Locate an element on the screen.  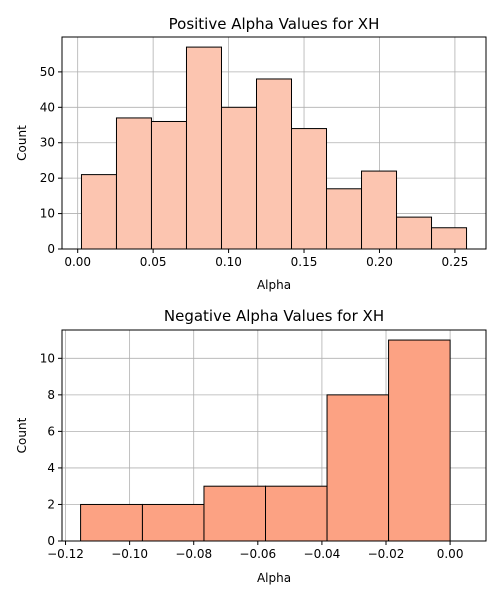
x-ticks: −0.12 −0.10 −0.08 −0.06 −0.04 −0.02 0.00 is located at coordinates (255, 551).